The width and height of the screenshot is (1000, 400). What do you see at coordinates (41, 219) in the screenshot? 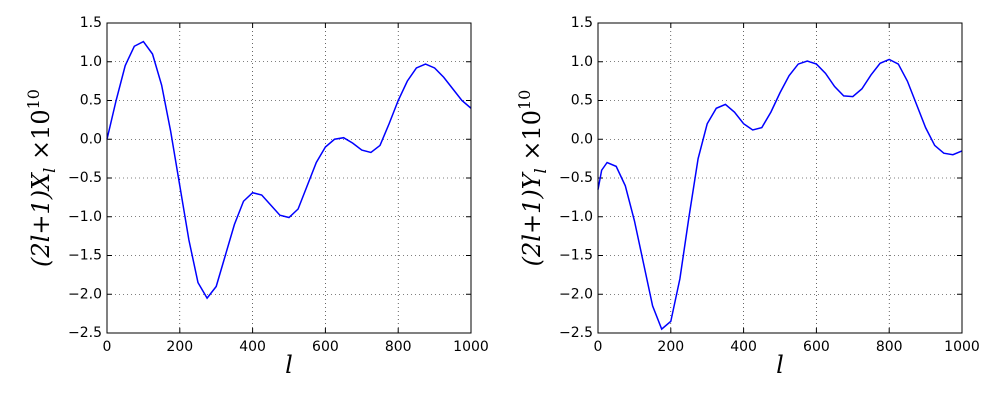
I see `y-label-main: (2l+1)X` at bounding box center [41, 219].